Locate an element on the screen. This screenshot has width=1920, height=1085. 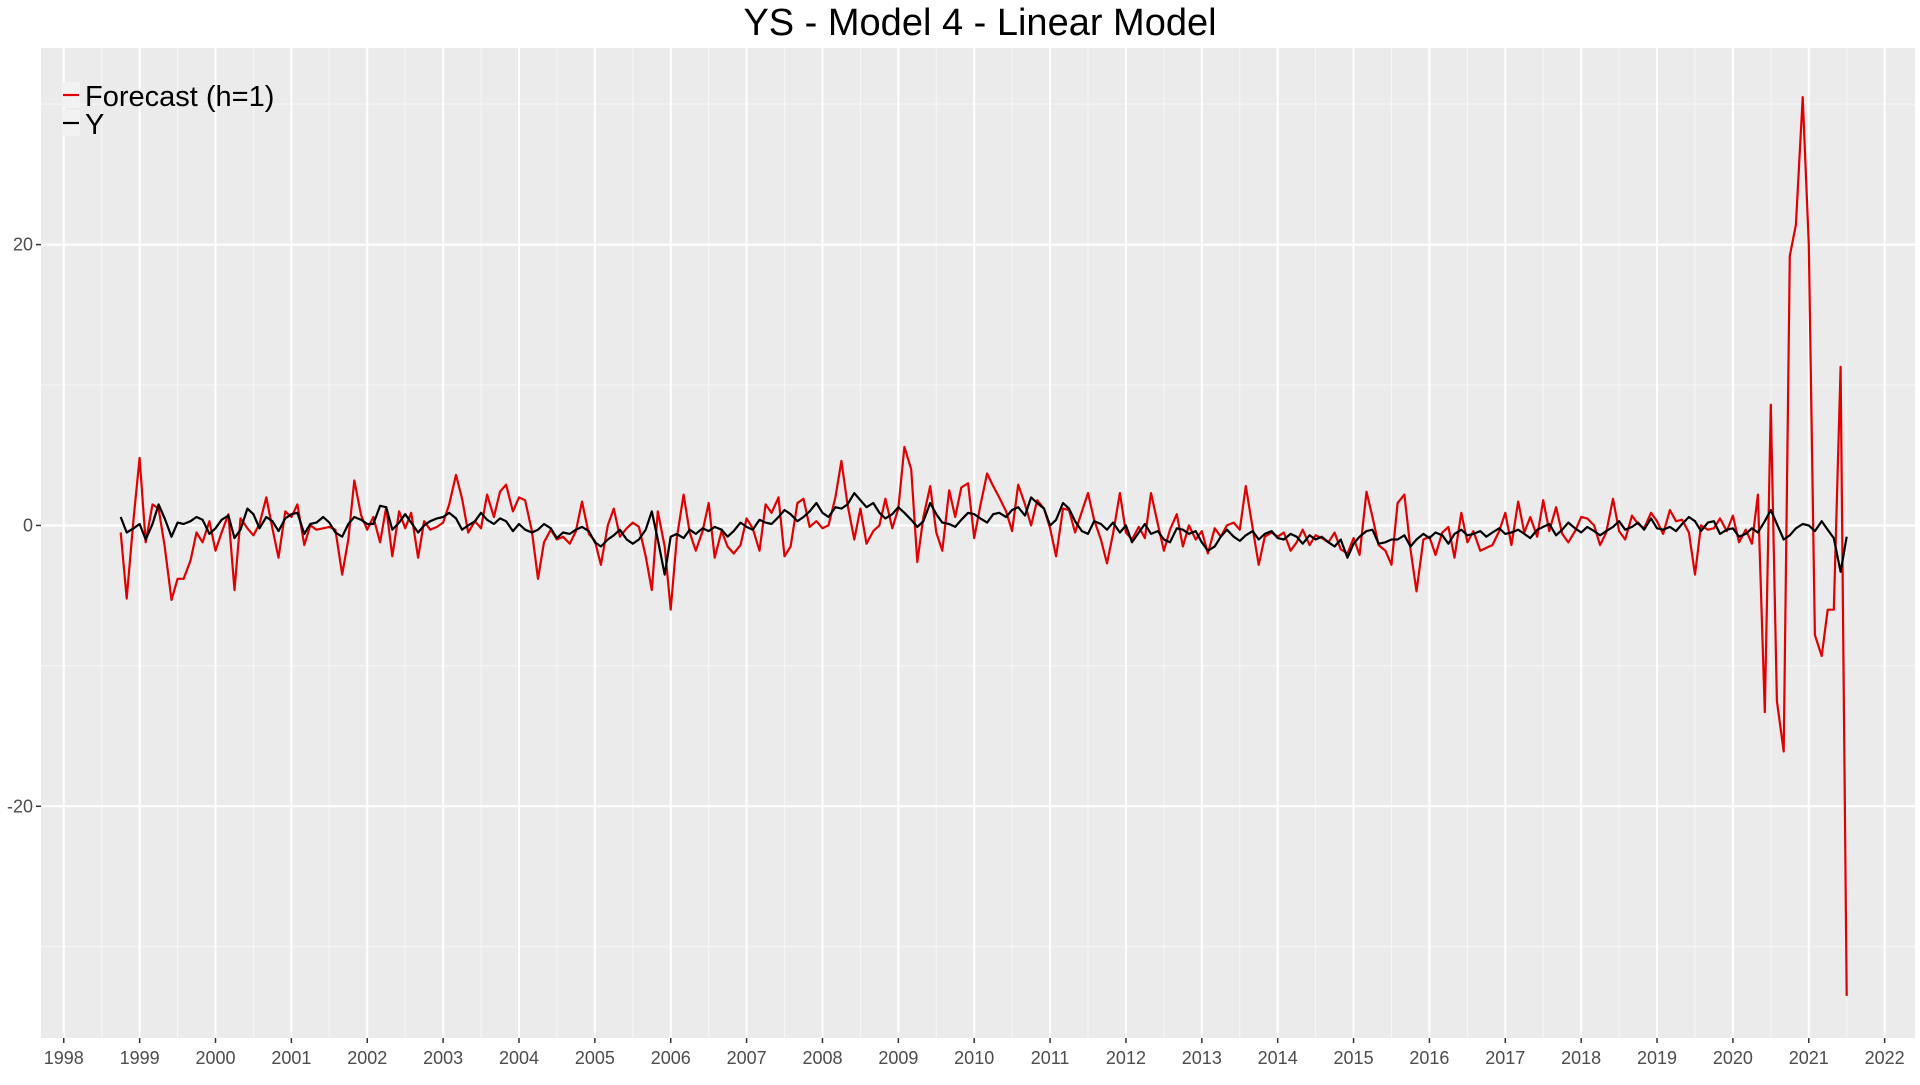
y-tick-label: 20 is located at coordinates (23, 245).